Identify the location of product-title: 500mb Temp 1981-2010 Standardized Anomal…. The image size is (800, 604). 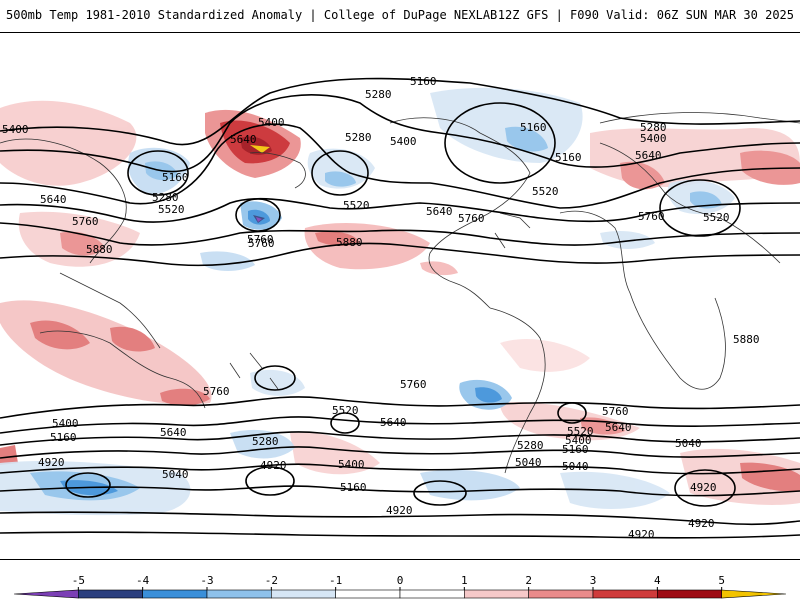
(252, 15).